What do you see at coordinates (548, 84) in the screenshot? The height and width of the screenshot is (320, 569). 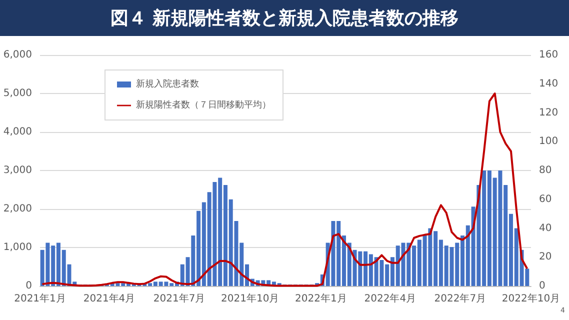 I see `y2-tick-label: 140` at bounding box center [548, 84].